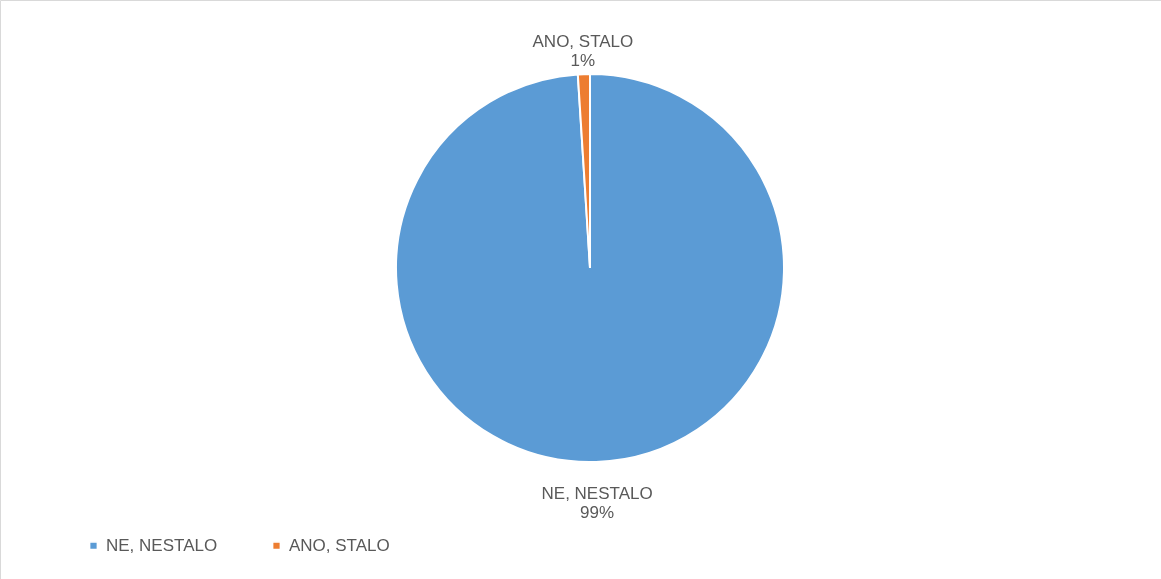 Image resolution: width=1161 pixels, height=579 pixels. Describe the element at coordinates (339, 545) in the screenshot. I see `legend-label: ANO, STALO` at that location.